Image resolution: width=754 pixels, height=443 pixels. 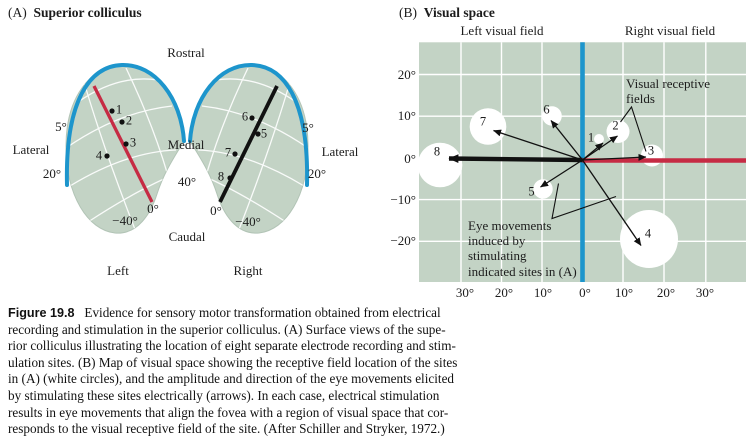 What do you see at coordinates (264, 133) in the screenshot?
I see `site-label-5: 5` at bounding box center [264, 133].